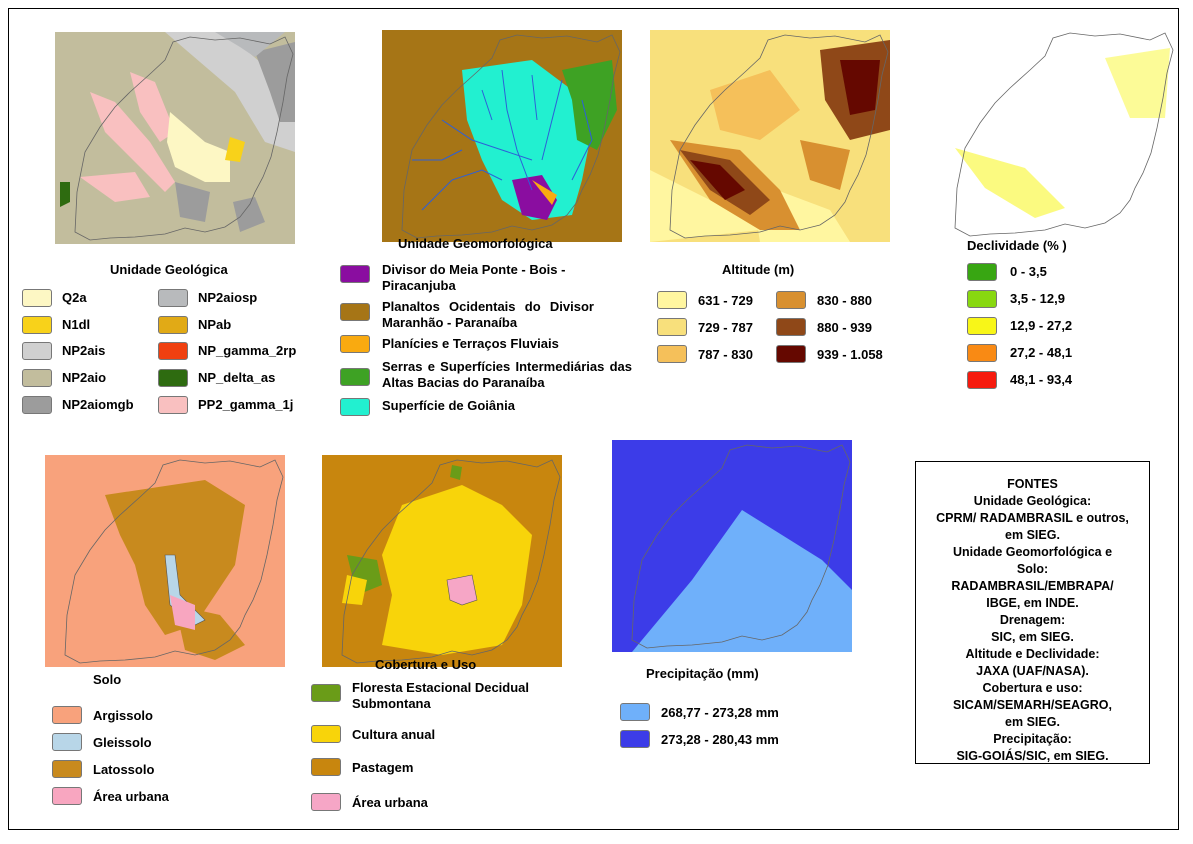  What do you see at coordinates (228, 297) in the screenshot?
I see `legend-label: NP2aiosp` at bounding box center [228, 297].